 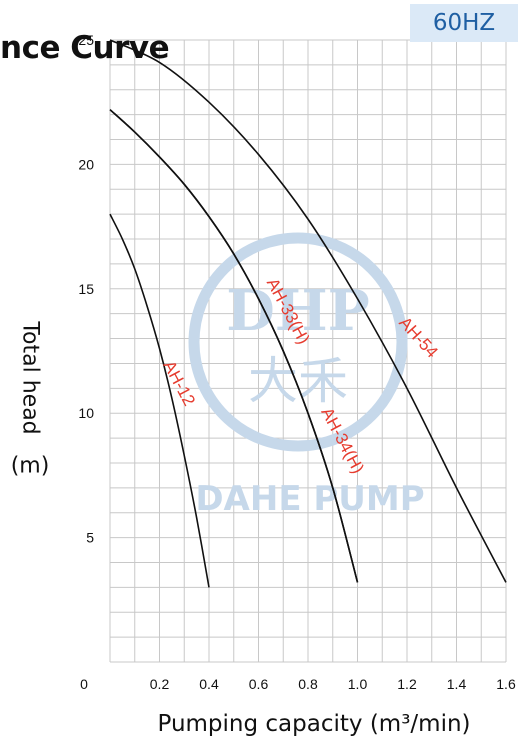 What do you see at coordinates (407, 684) in the screenshot?
I see `x-tick-label: 1.2` at bounding box center [407, 684].